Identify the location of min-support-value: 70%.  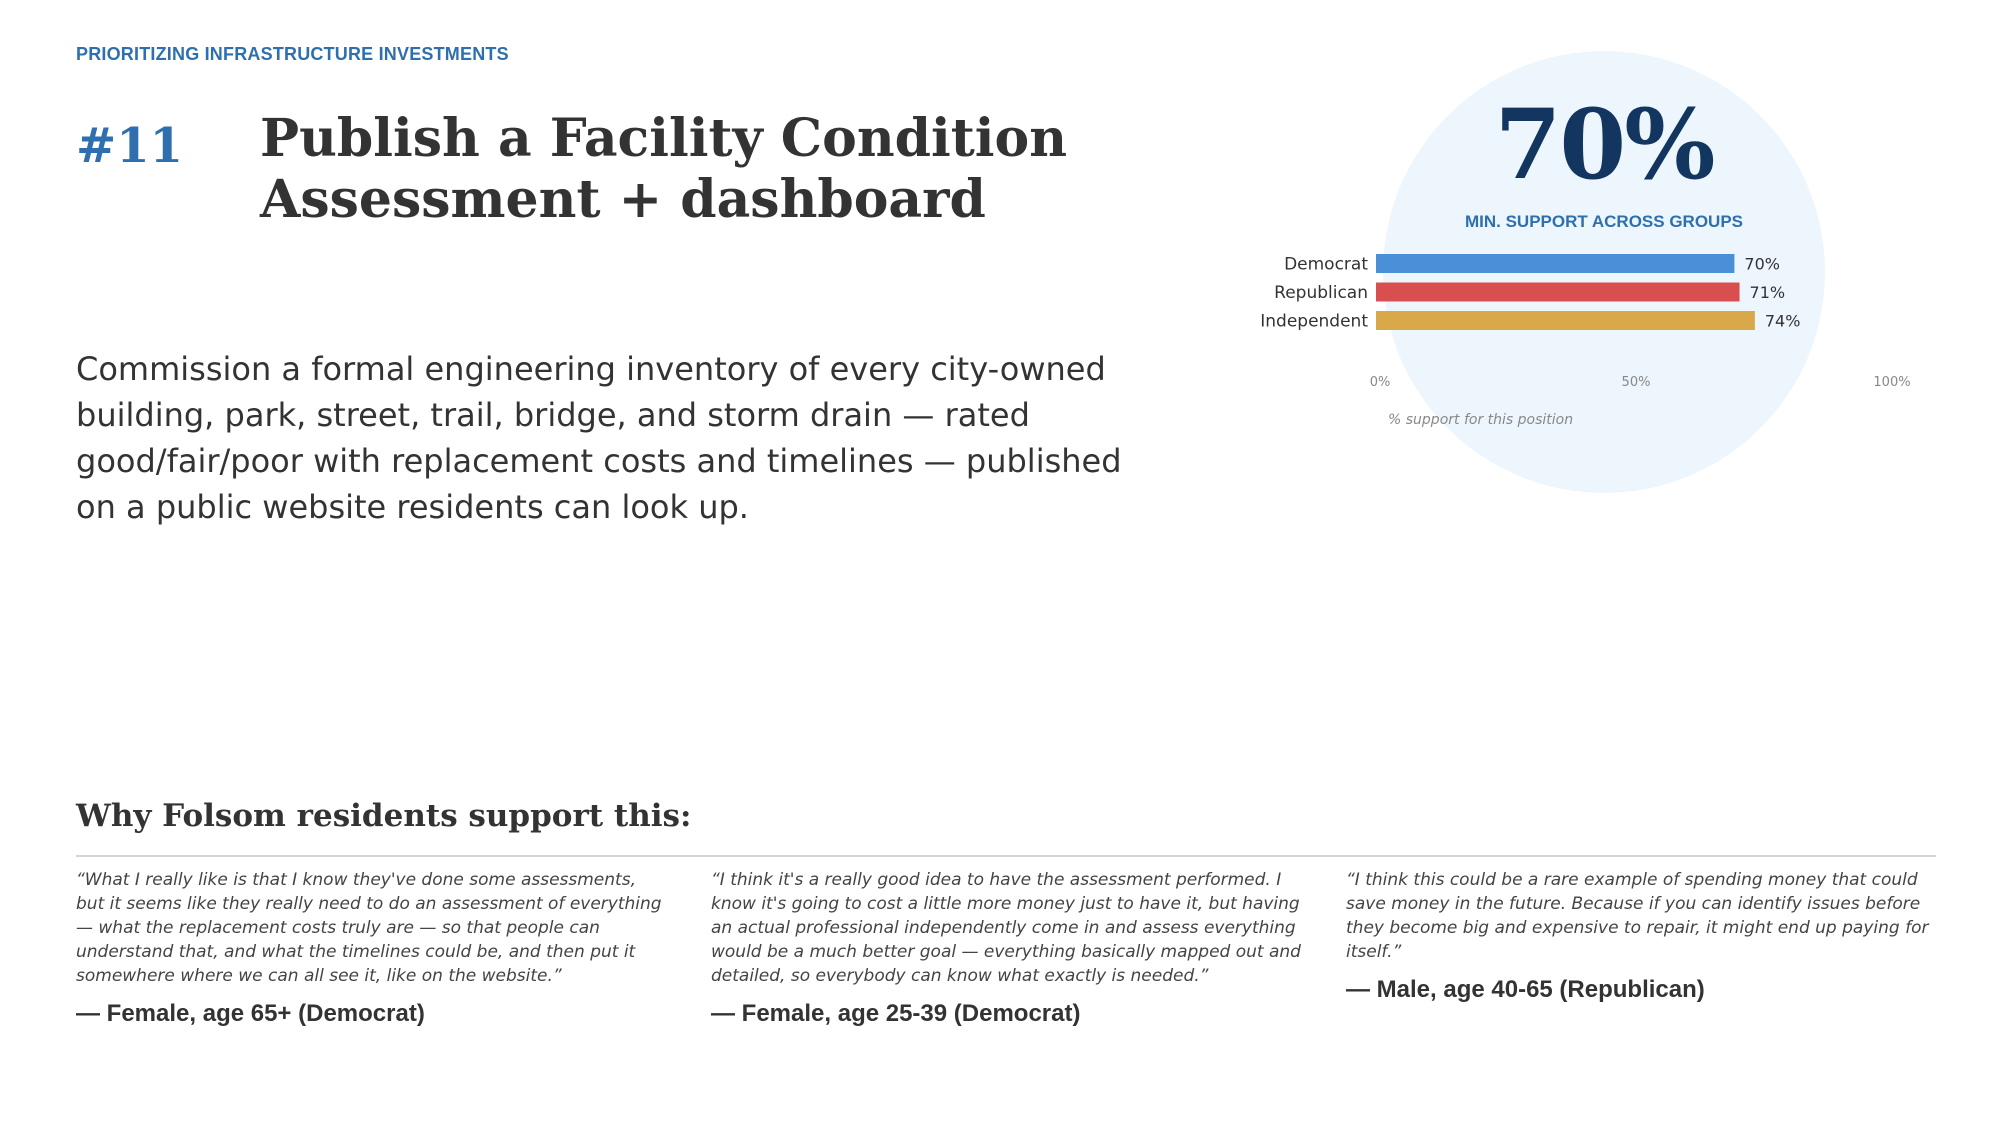
(1605, 144).